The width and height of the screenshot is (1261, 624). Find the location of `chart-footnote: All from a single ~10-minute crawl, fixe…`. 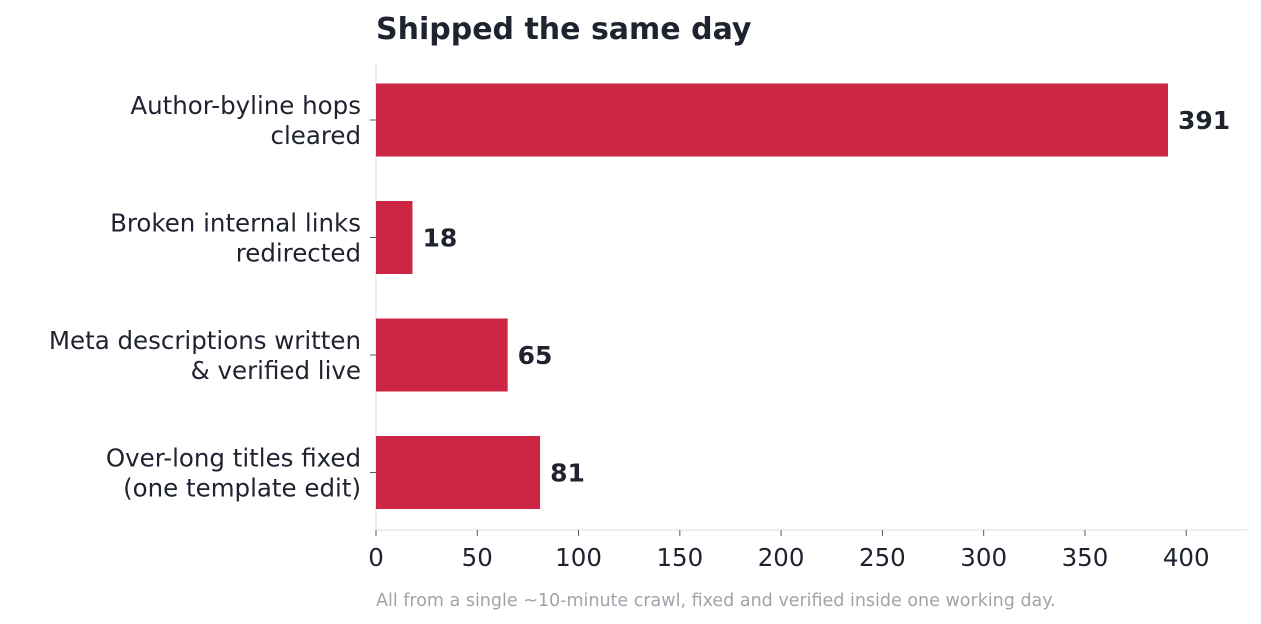

chart-footnote: All from a single ~10-minute crawl, fixe… is located at coordinates (716, 601).